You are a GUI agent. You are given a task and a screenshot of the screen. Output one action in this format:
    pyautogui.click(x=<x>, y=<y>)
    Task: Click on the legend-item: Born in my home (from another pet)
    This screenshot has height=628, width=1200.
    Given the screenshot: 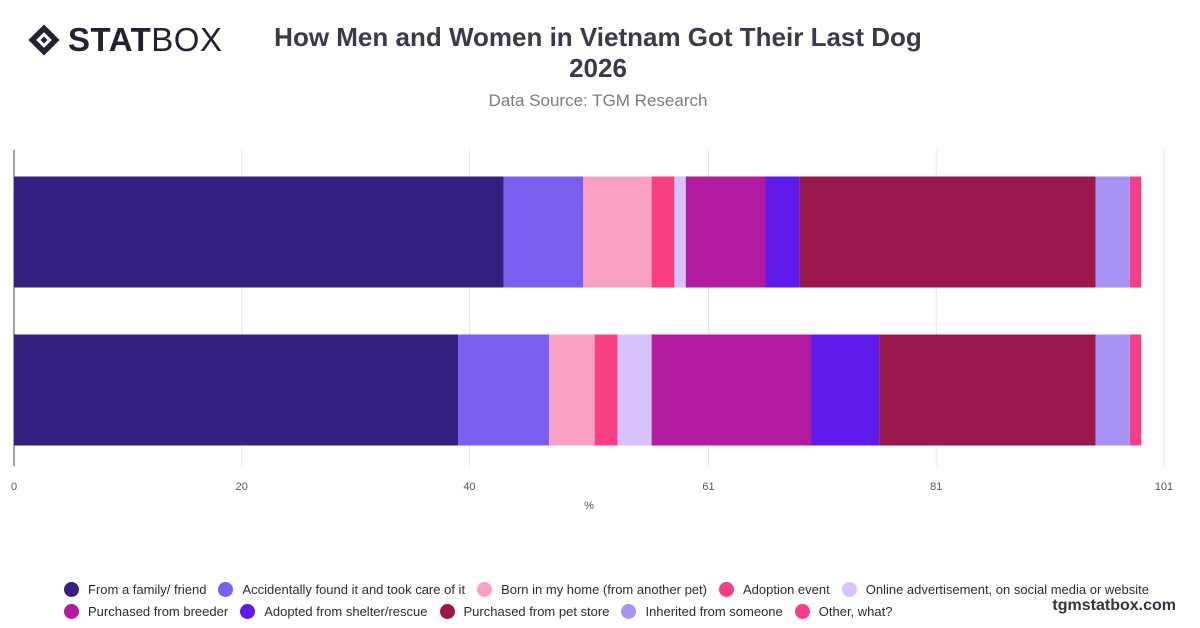 What is the action you would take?
    pyautogui.click(x=592, y=589)
    